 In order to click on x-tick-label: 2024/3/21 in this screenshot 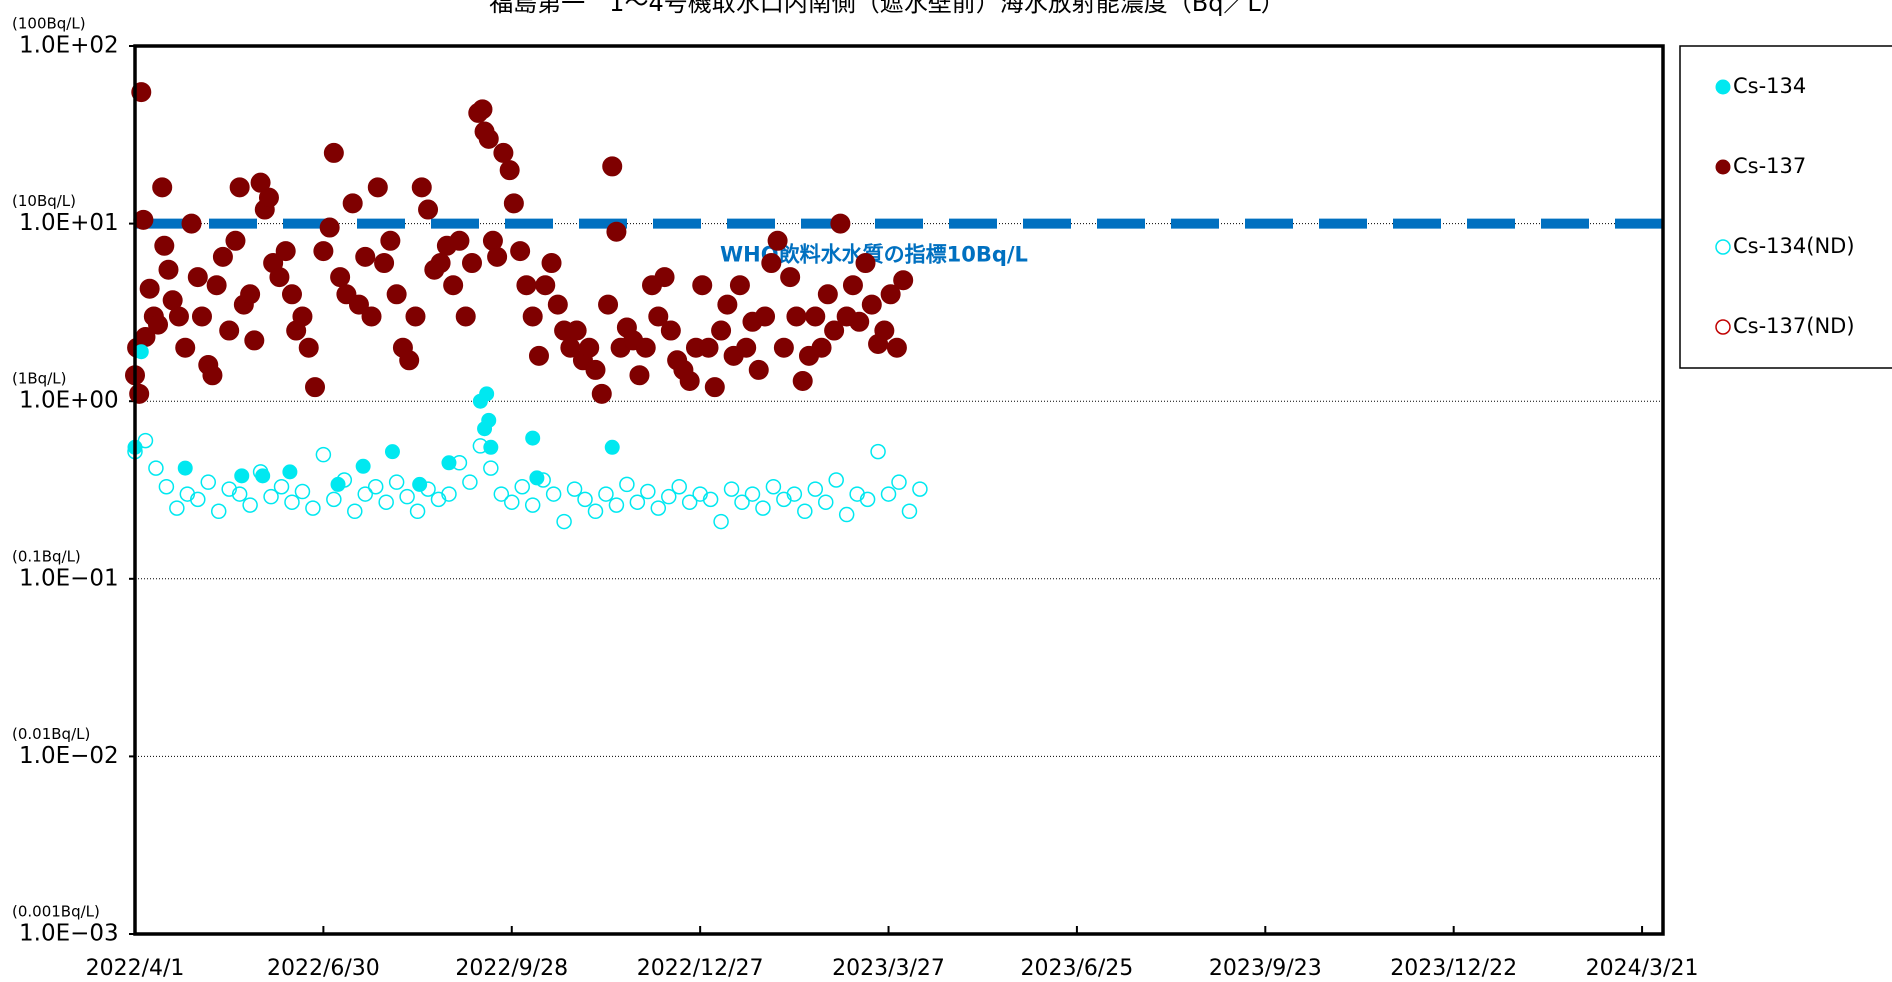, I will do `click(1642, 968)`.